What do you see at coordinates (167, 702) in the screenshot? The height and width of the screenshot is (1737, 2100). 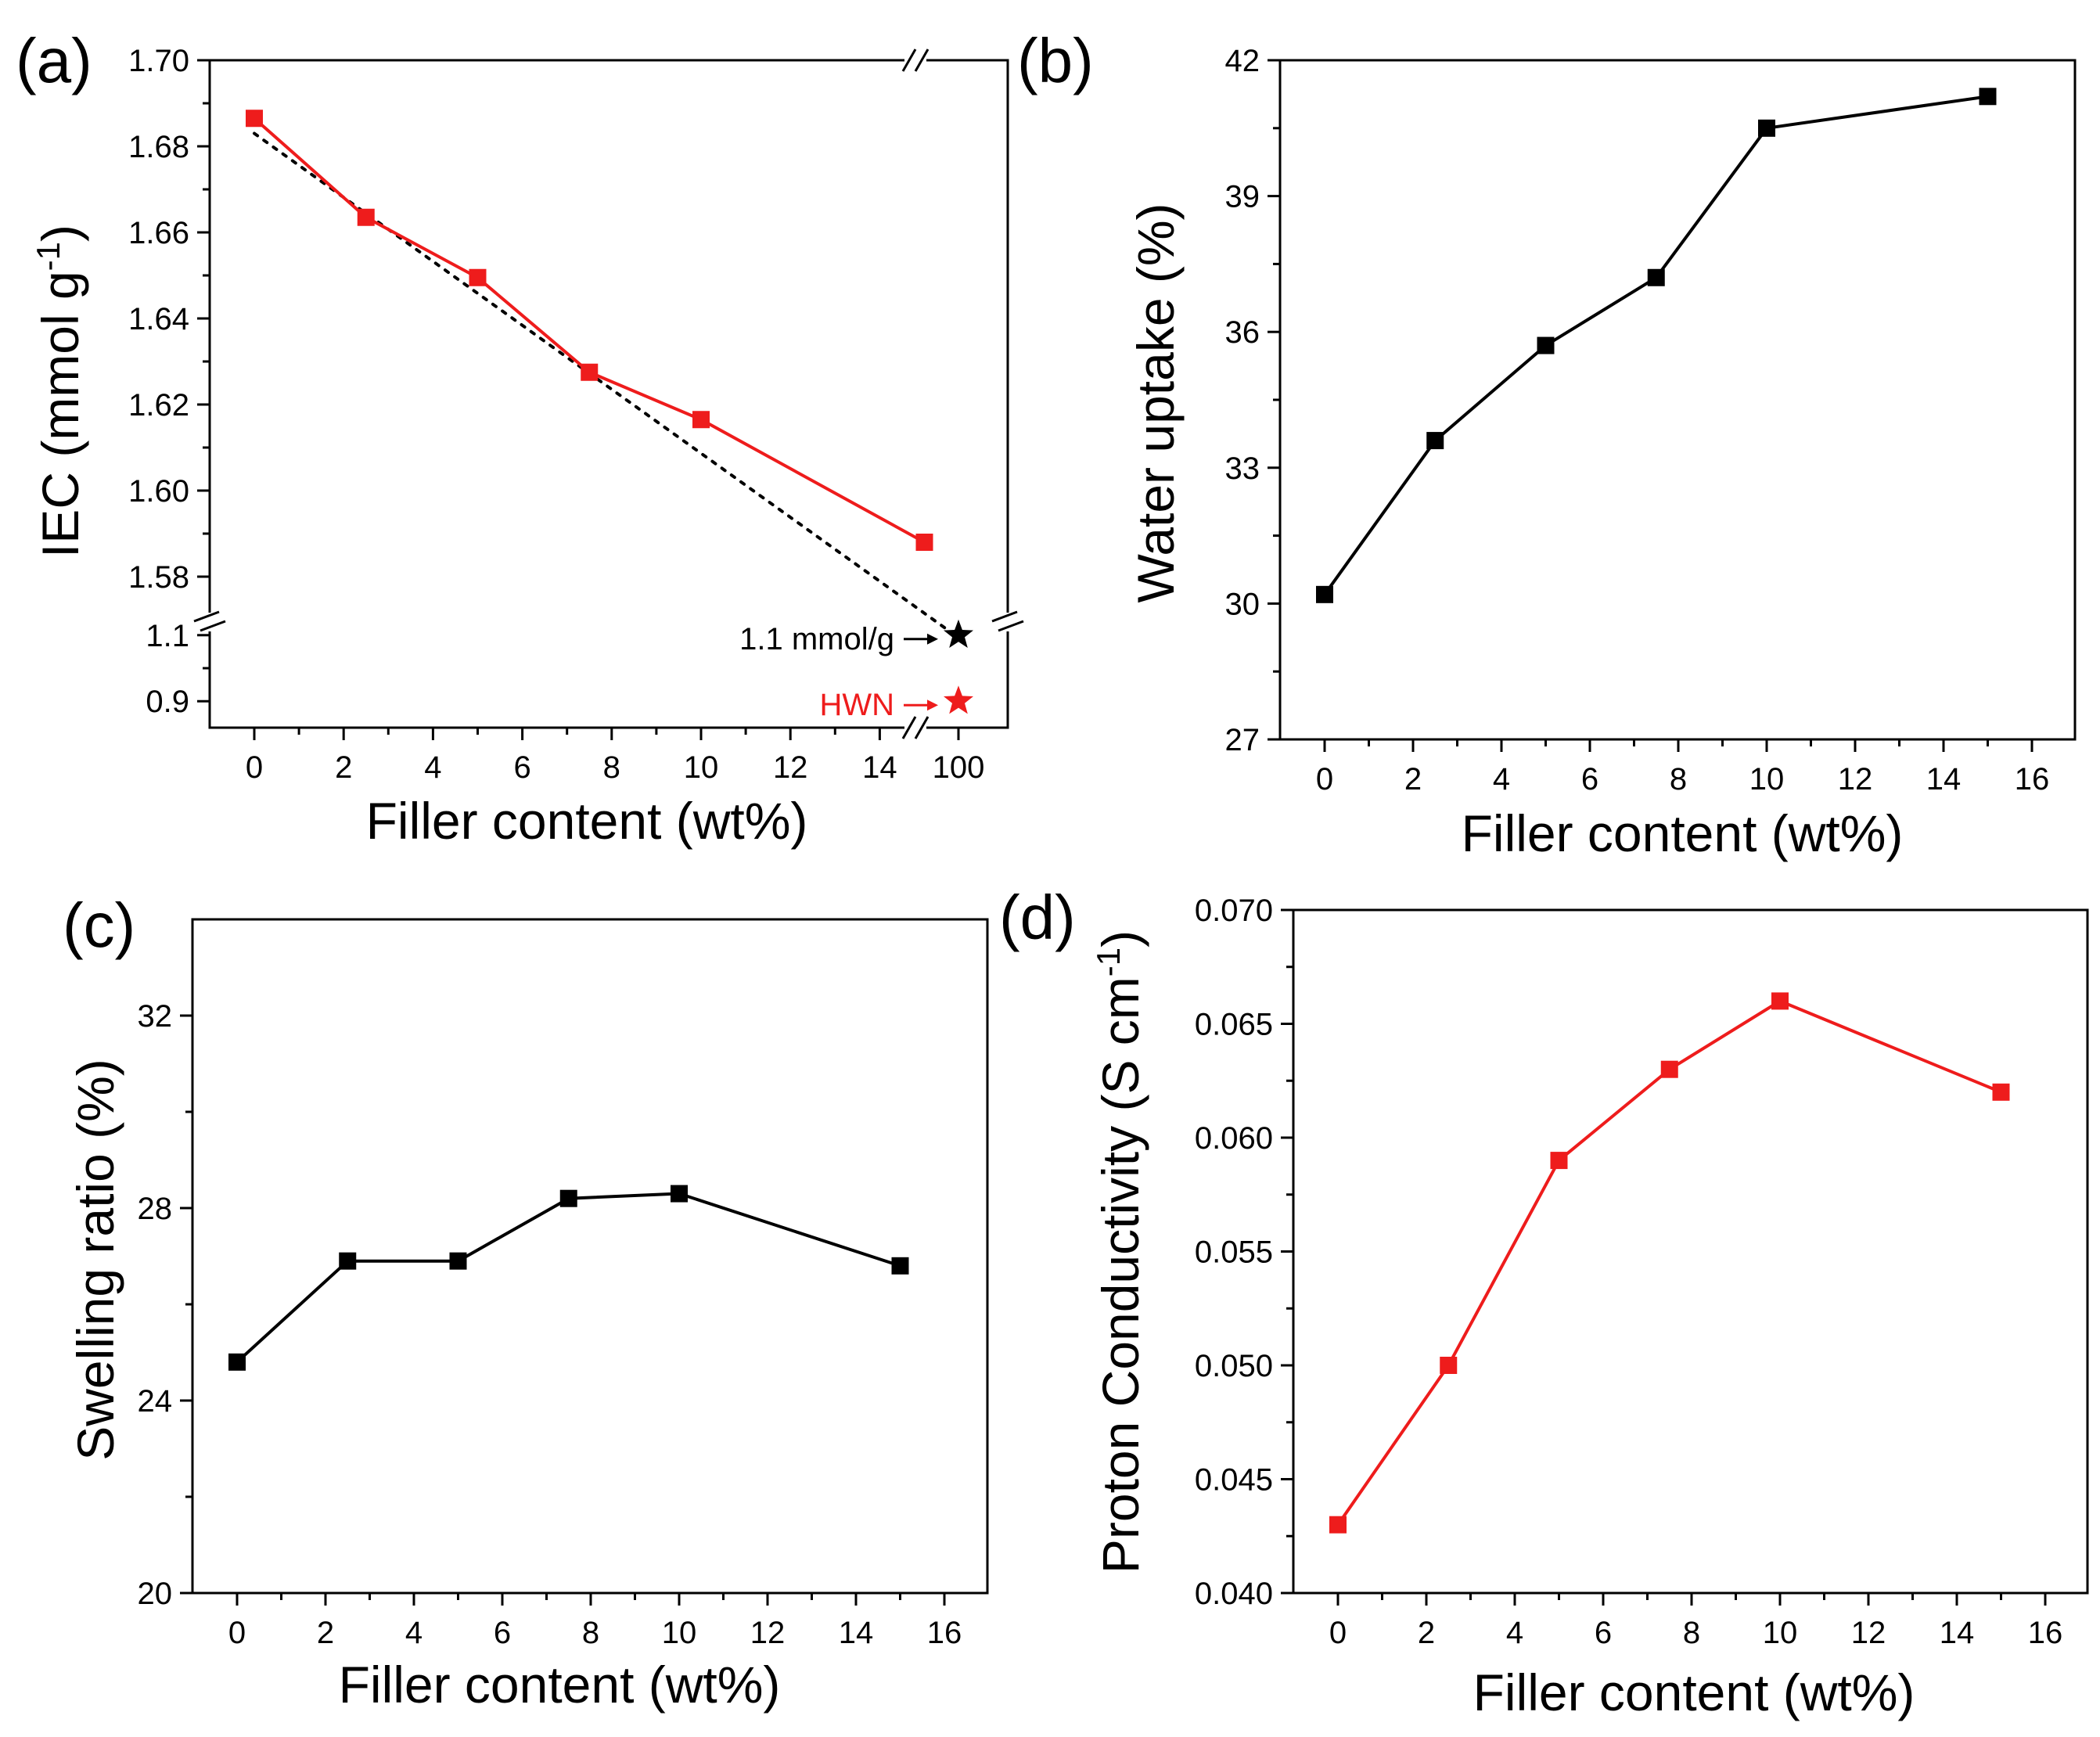 I see `y-tick-label: 0.9` at bounding box center [167, 702].